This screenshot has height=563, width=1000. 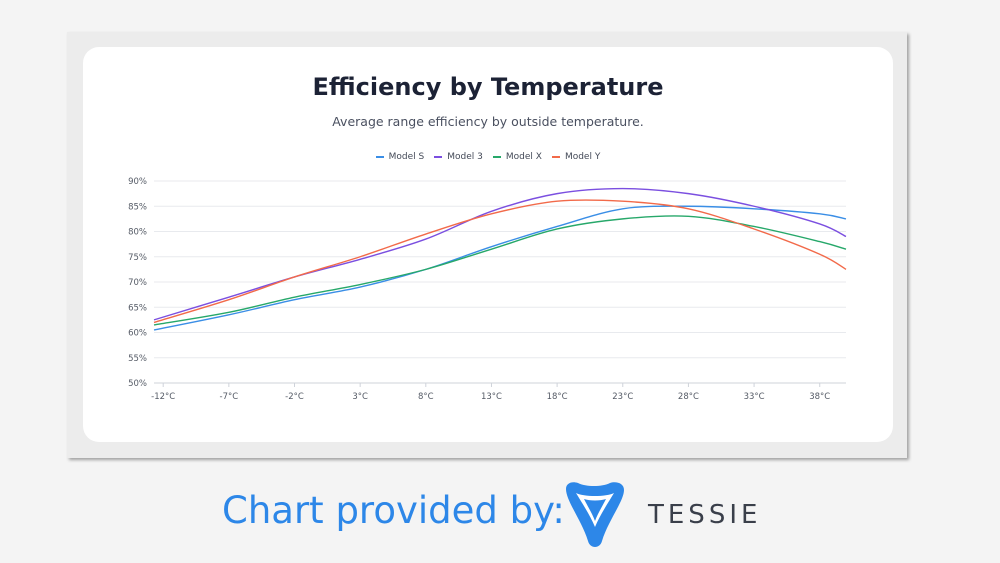 I want to click on credit-text: Chart provided by:, so click(x=393, y=510).